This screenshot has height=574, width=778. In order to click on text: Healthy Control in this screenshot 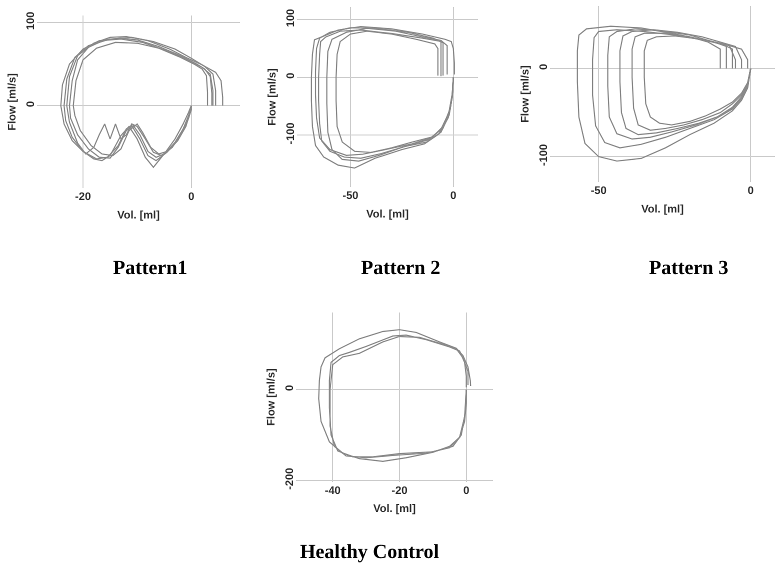, I will do `click(370, 552)`.